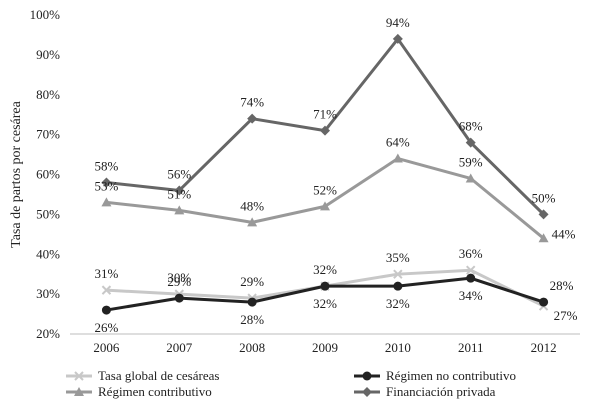  I want to click on data-label: 26%, so click(107, 327).